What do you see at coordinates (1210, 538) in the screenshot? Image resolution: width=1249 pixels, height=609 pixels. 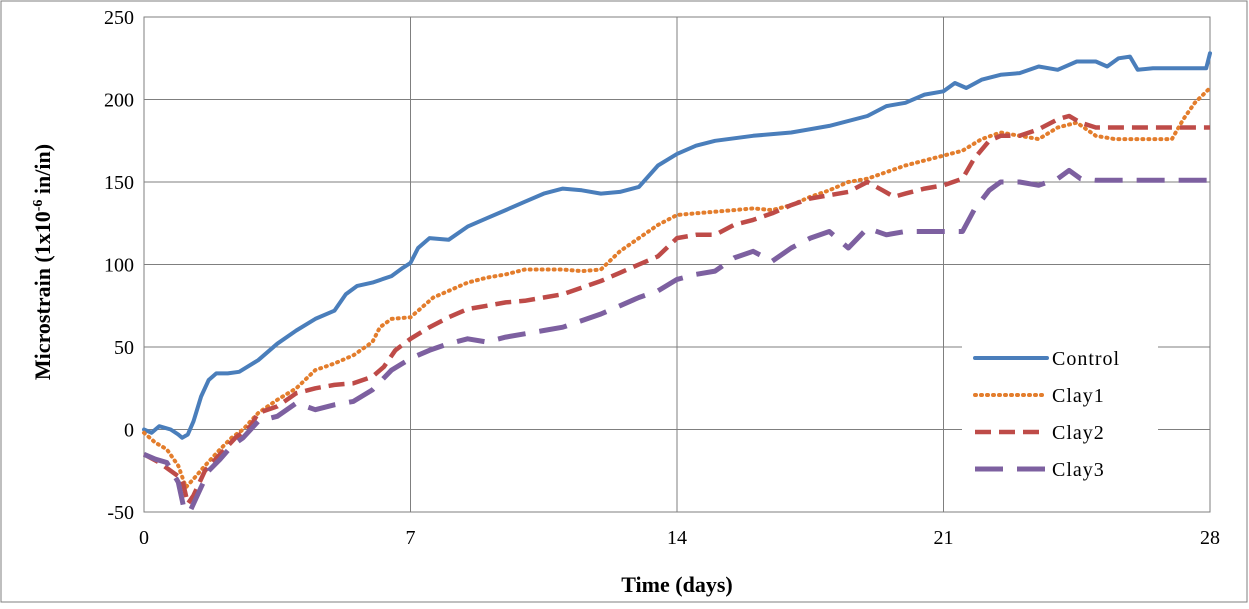 I see `x-tick-label: 28` at bounding box center [1210, 538].